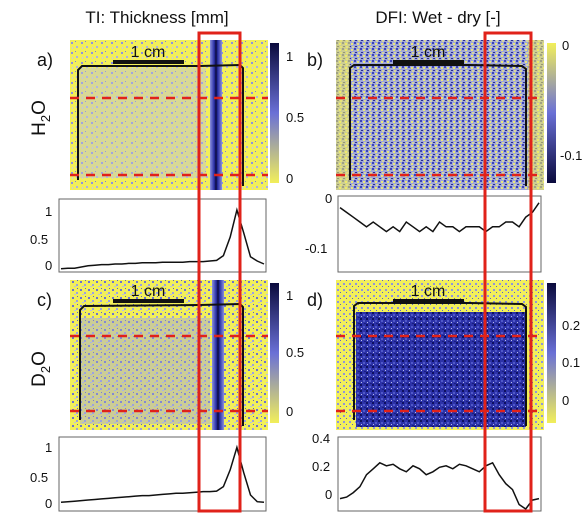  What do you see at coordinates (343, 115) in the screenshot?
I see `map-b-left-edge` at bounding box center [343, 115].